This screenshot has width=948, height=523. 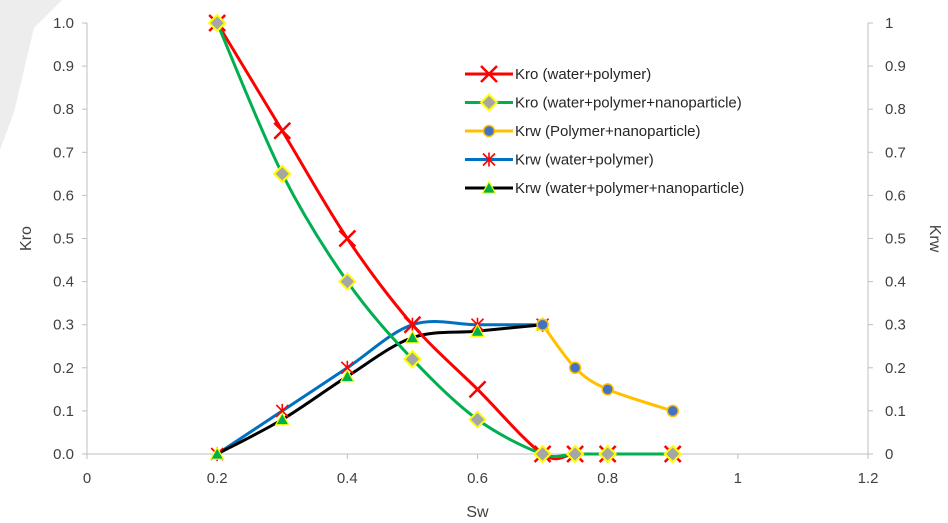 What do you see at coordinates (608, 131) in the screenshot?
I see `legend-label: Krw (Polymer+nanoparticle)` at bounding box center [608, 131].